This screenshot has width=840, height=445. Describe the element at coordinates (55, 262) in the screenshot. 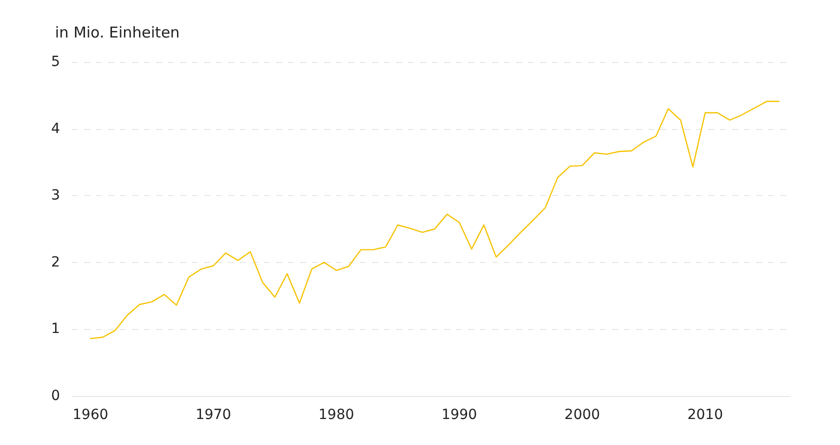

I see `y-tick-label: 2` at that location.